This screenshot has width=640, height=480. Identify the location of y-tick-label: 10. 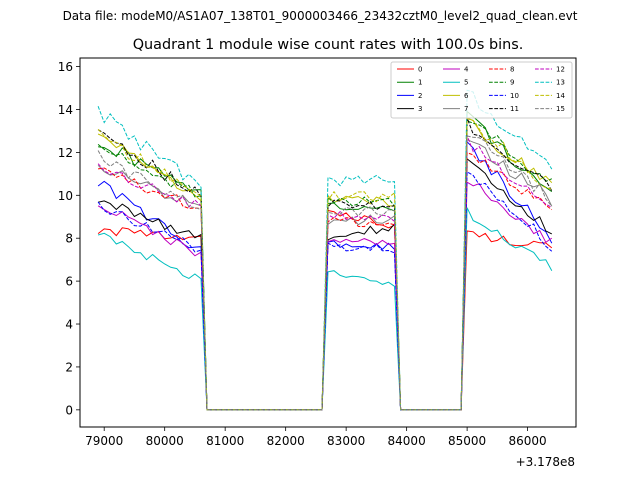
(65, 196).